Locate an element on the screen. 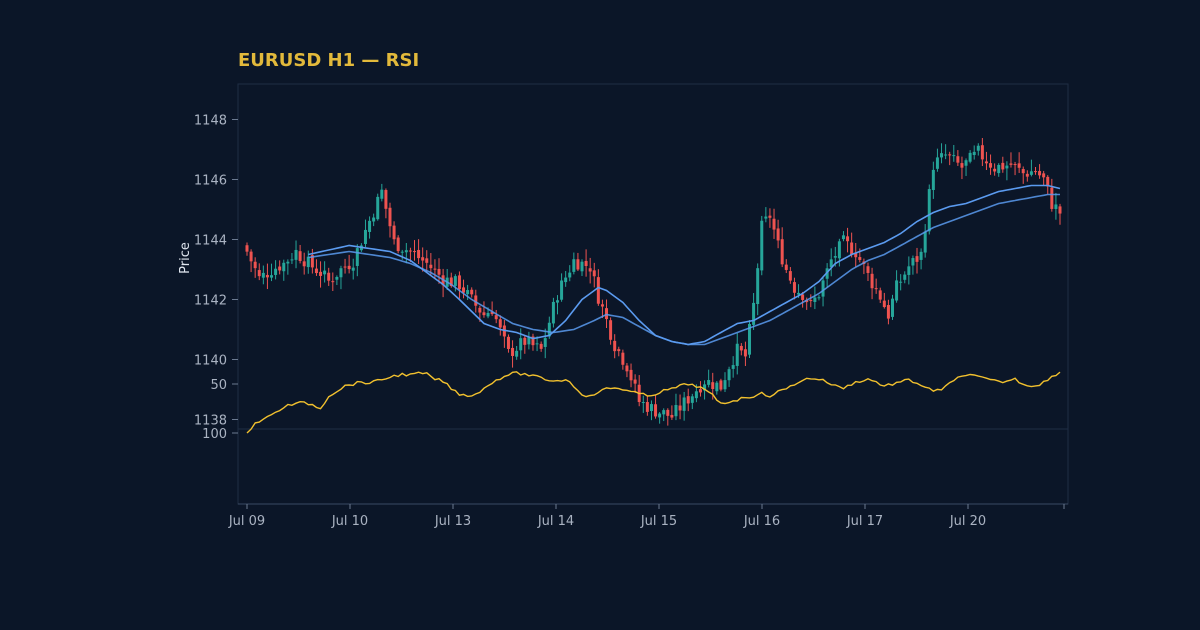 The height and width of the screenshot is (630, 1200). x-tick-label: Jul 10 is located at coordinates (349, 521).